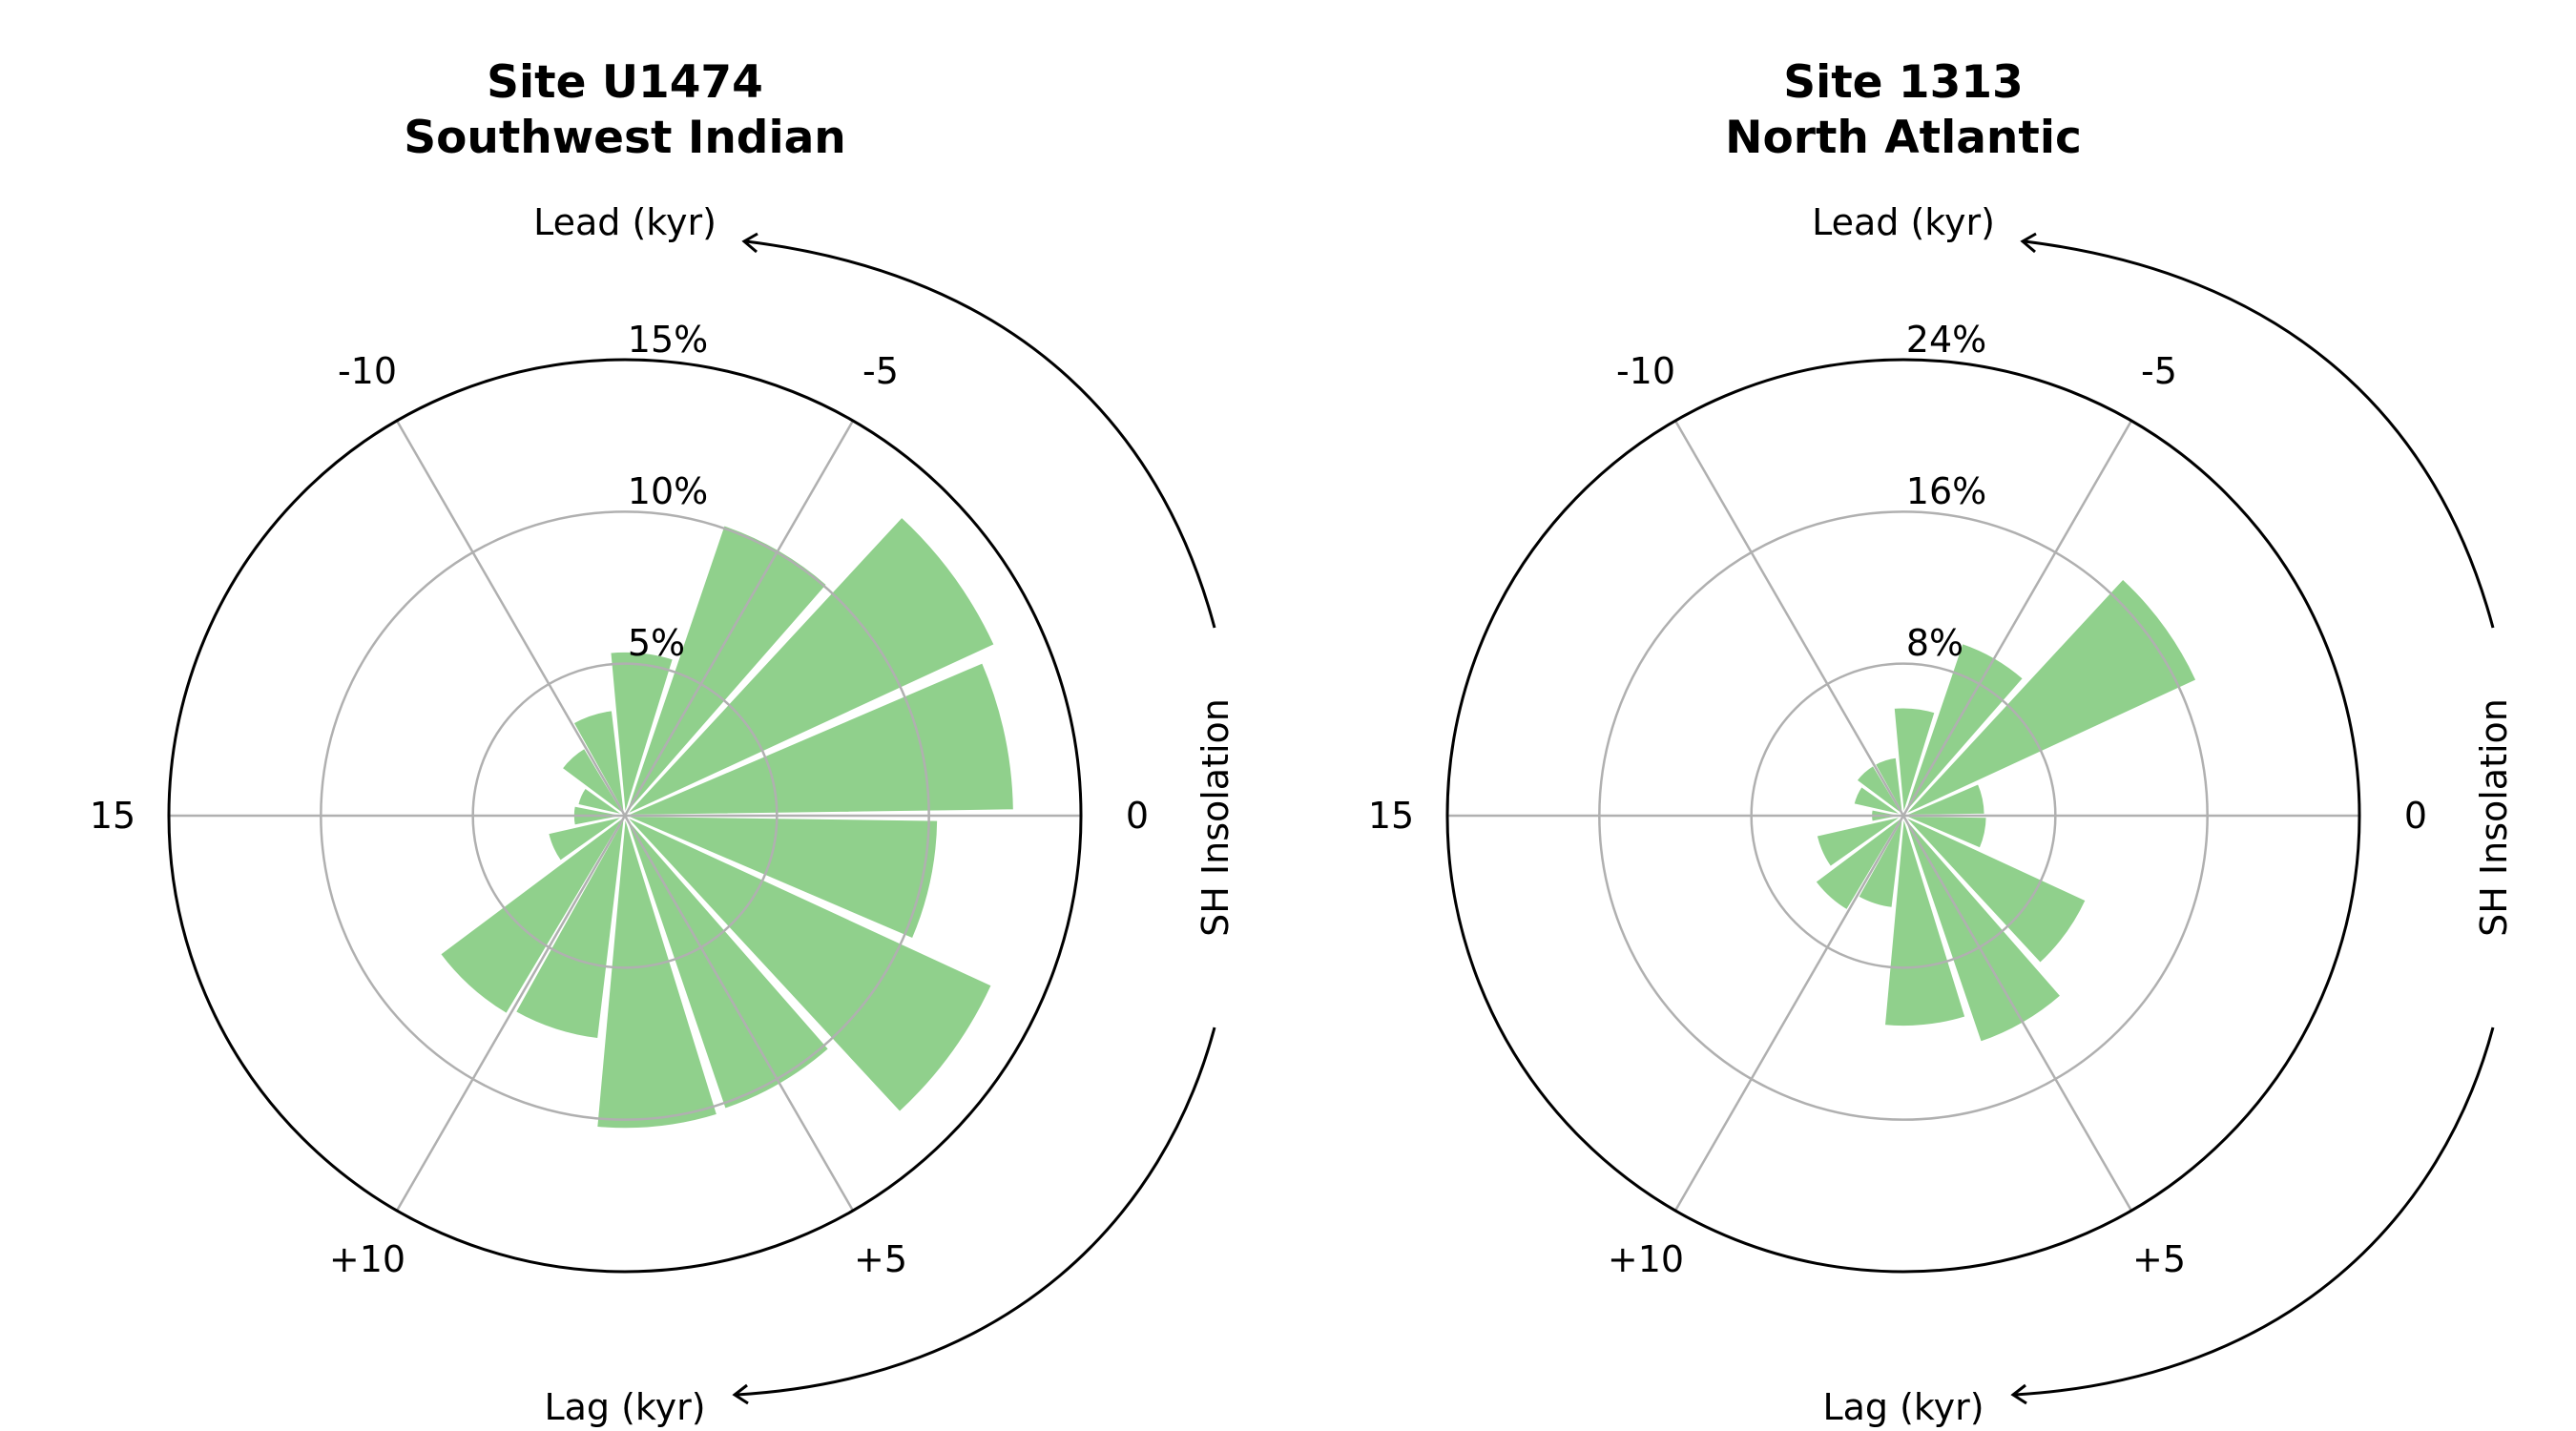 This screenshot has width=2576, height=1431. What do you see at coordinates (668, 491) in the screenshot?
I see `radial-tick-label: 10%` at bounding box center [668, 491].